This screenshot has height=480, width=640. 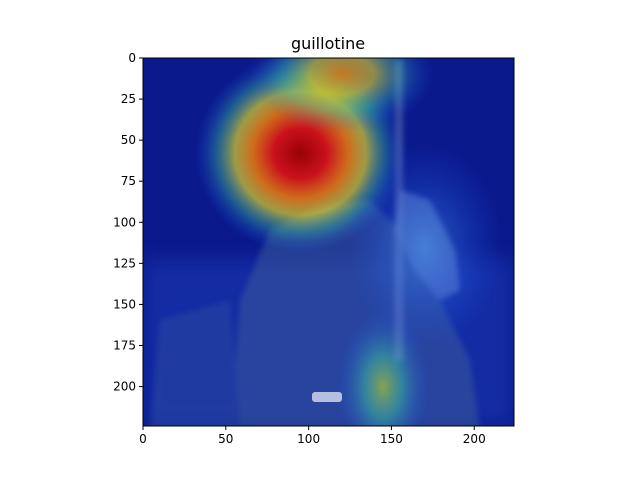 I want to click on y-tick-label: 200, so click(x=124, y=387).